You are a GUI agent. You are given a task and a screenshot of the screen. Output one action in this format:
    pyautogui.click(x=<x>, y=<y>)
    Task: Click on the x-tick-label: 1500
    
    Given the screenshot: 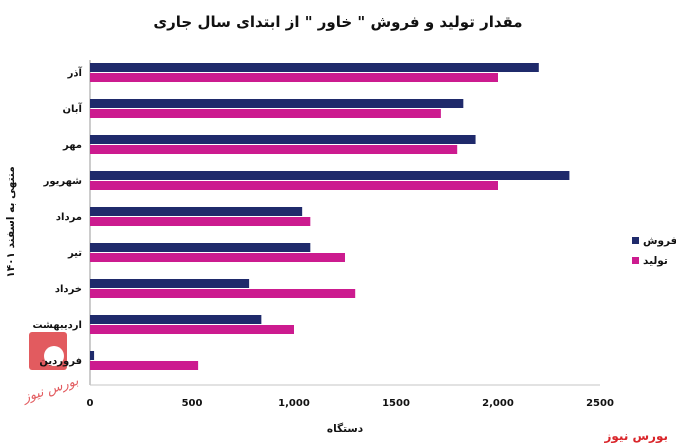 What is the action you would take?
    pyautogui.click(x=396, y=403)
    